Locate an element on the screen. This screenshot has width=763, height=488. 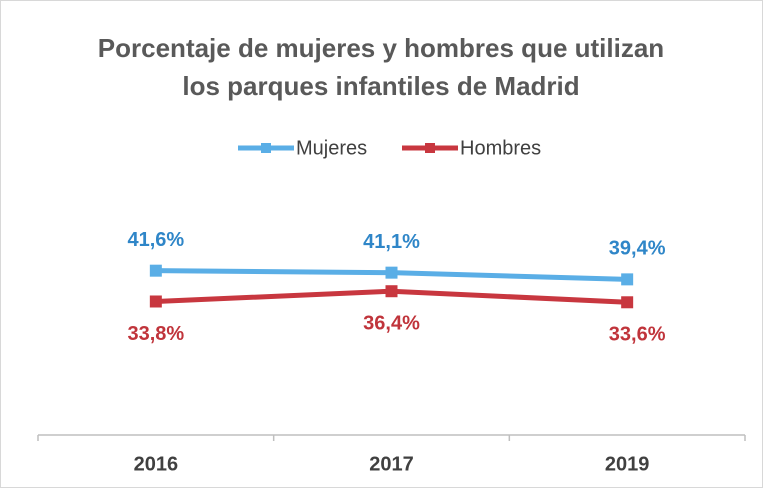
x-tick-label: 2017 is located at coordinates (391, 464).